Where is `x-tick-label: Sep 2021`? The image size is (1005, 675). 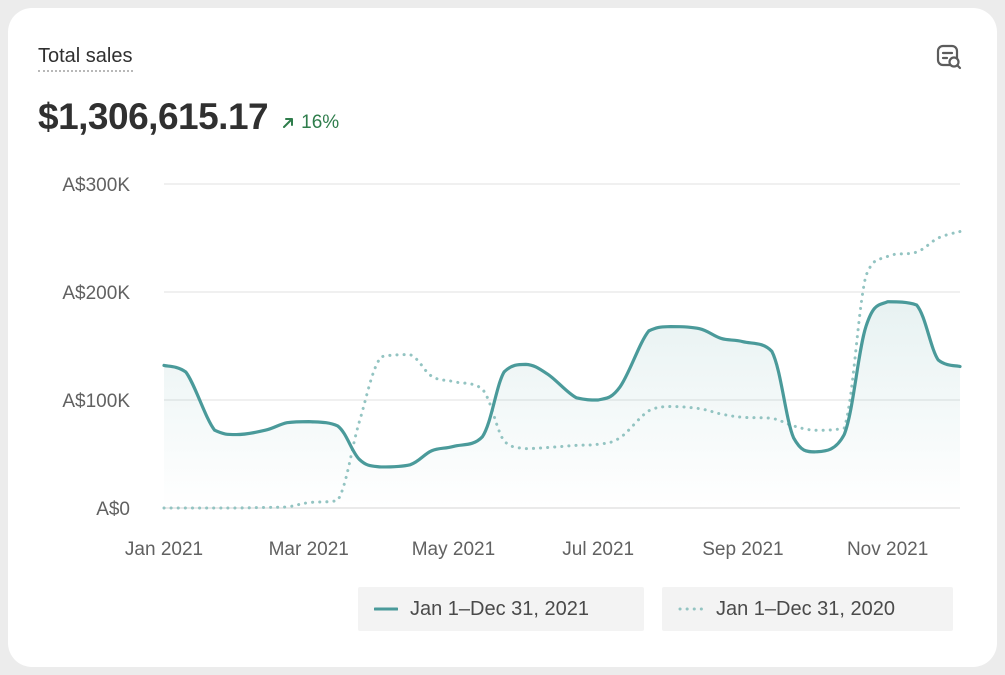
x-tick-label: Sep 2021 is located at coordinates (742, 549).